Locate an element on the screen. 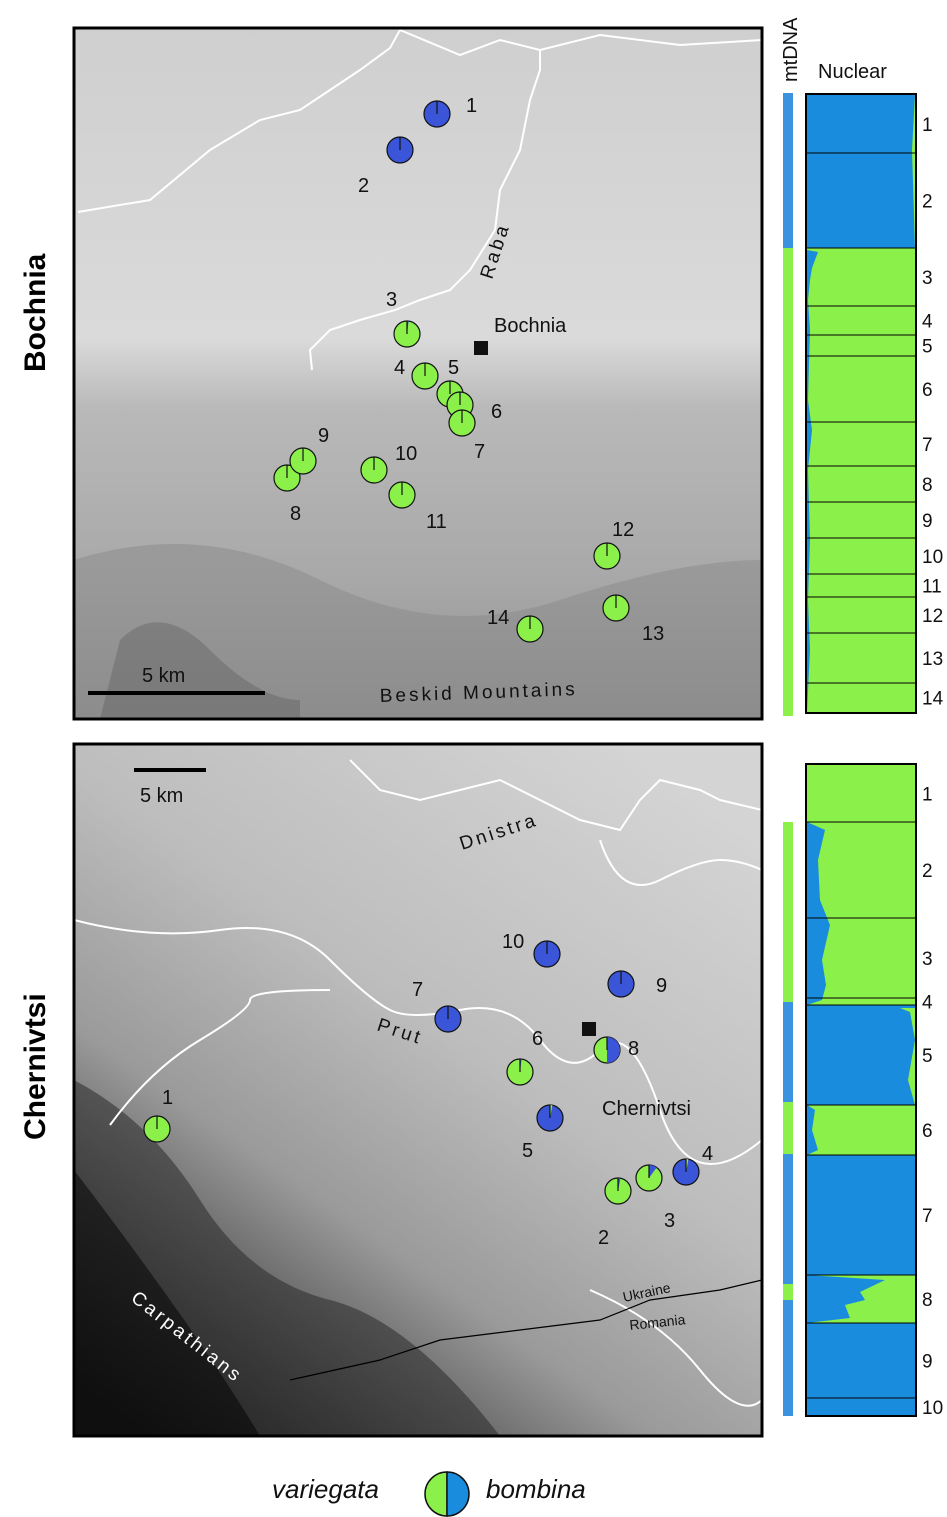 Image resolution: width=947 pixels, height=1517 pixels. chernivtsi-site-7-label: 7 is located at coordinates (417, 990).